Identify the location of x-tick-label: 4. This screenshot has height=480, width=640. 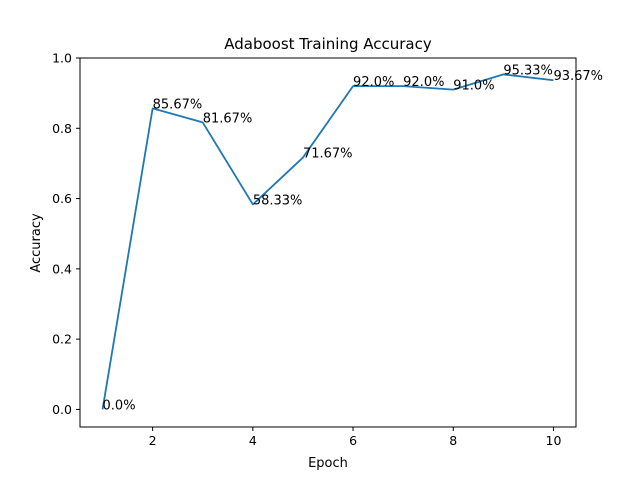
(253, 440).